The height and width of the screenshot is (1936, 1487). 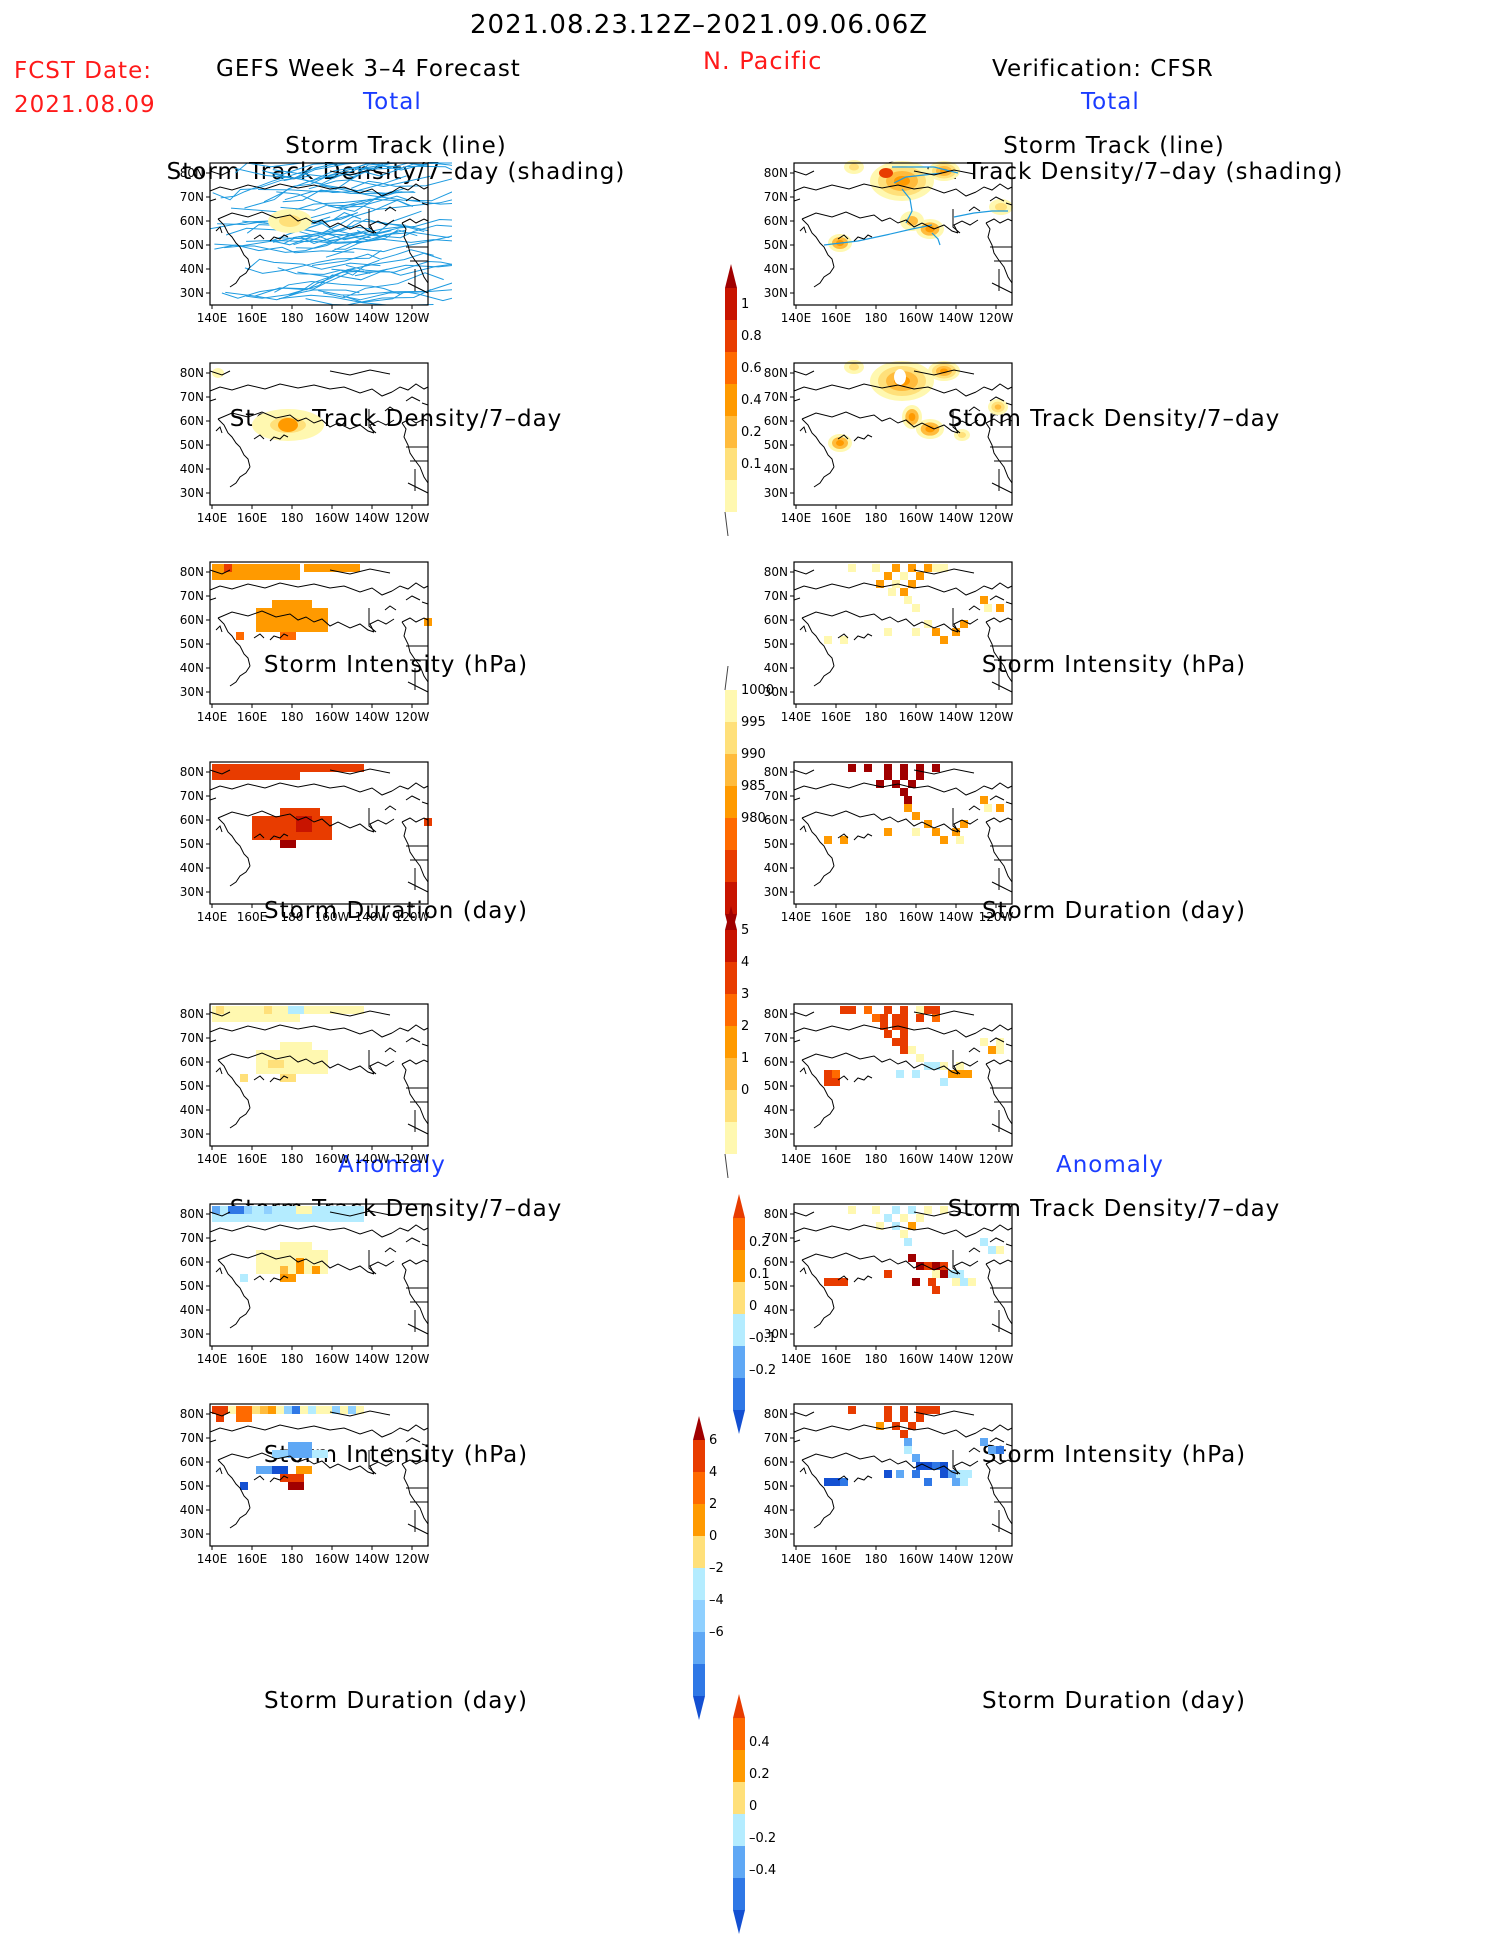 What do you see at coordinates (776, 796) in the screenshot?
I see `lat-tick-label: 70N` at bounding box center [776, 796].